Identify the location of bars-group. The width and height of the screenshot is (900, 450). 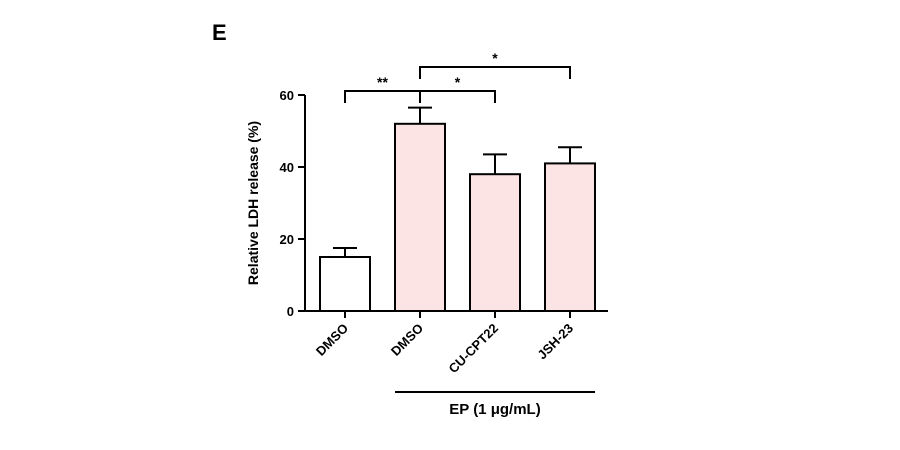
(457, 217).